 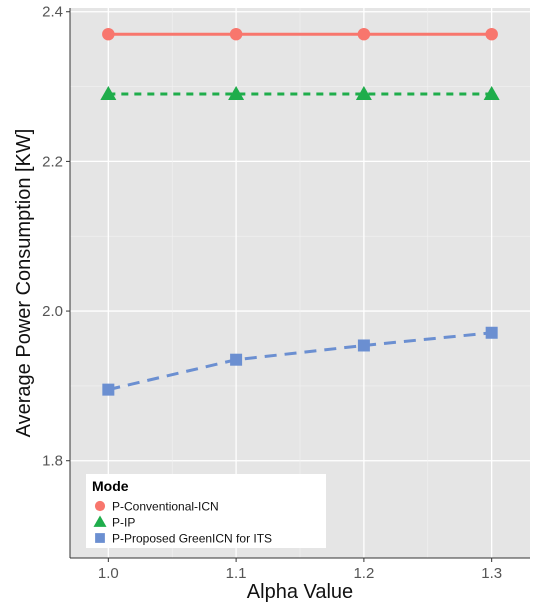 What do you see at coordinates (100, 506) in the screenshot?
I see `legend-key-circle` at bounding box center [100, 506].